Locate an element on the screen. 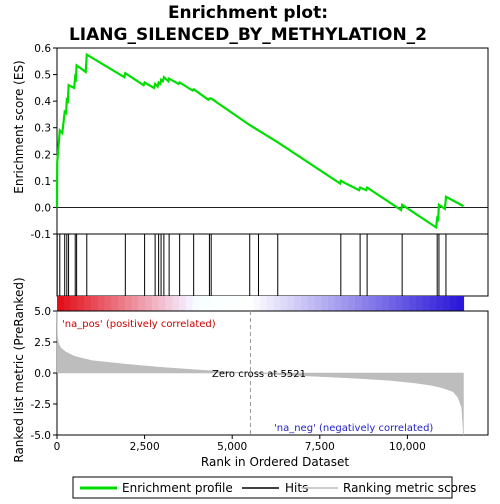 This screenshot has width=500, height=504. es-tick-label: 0.5 is located at coordinates (42, 76).